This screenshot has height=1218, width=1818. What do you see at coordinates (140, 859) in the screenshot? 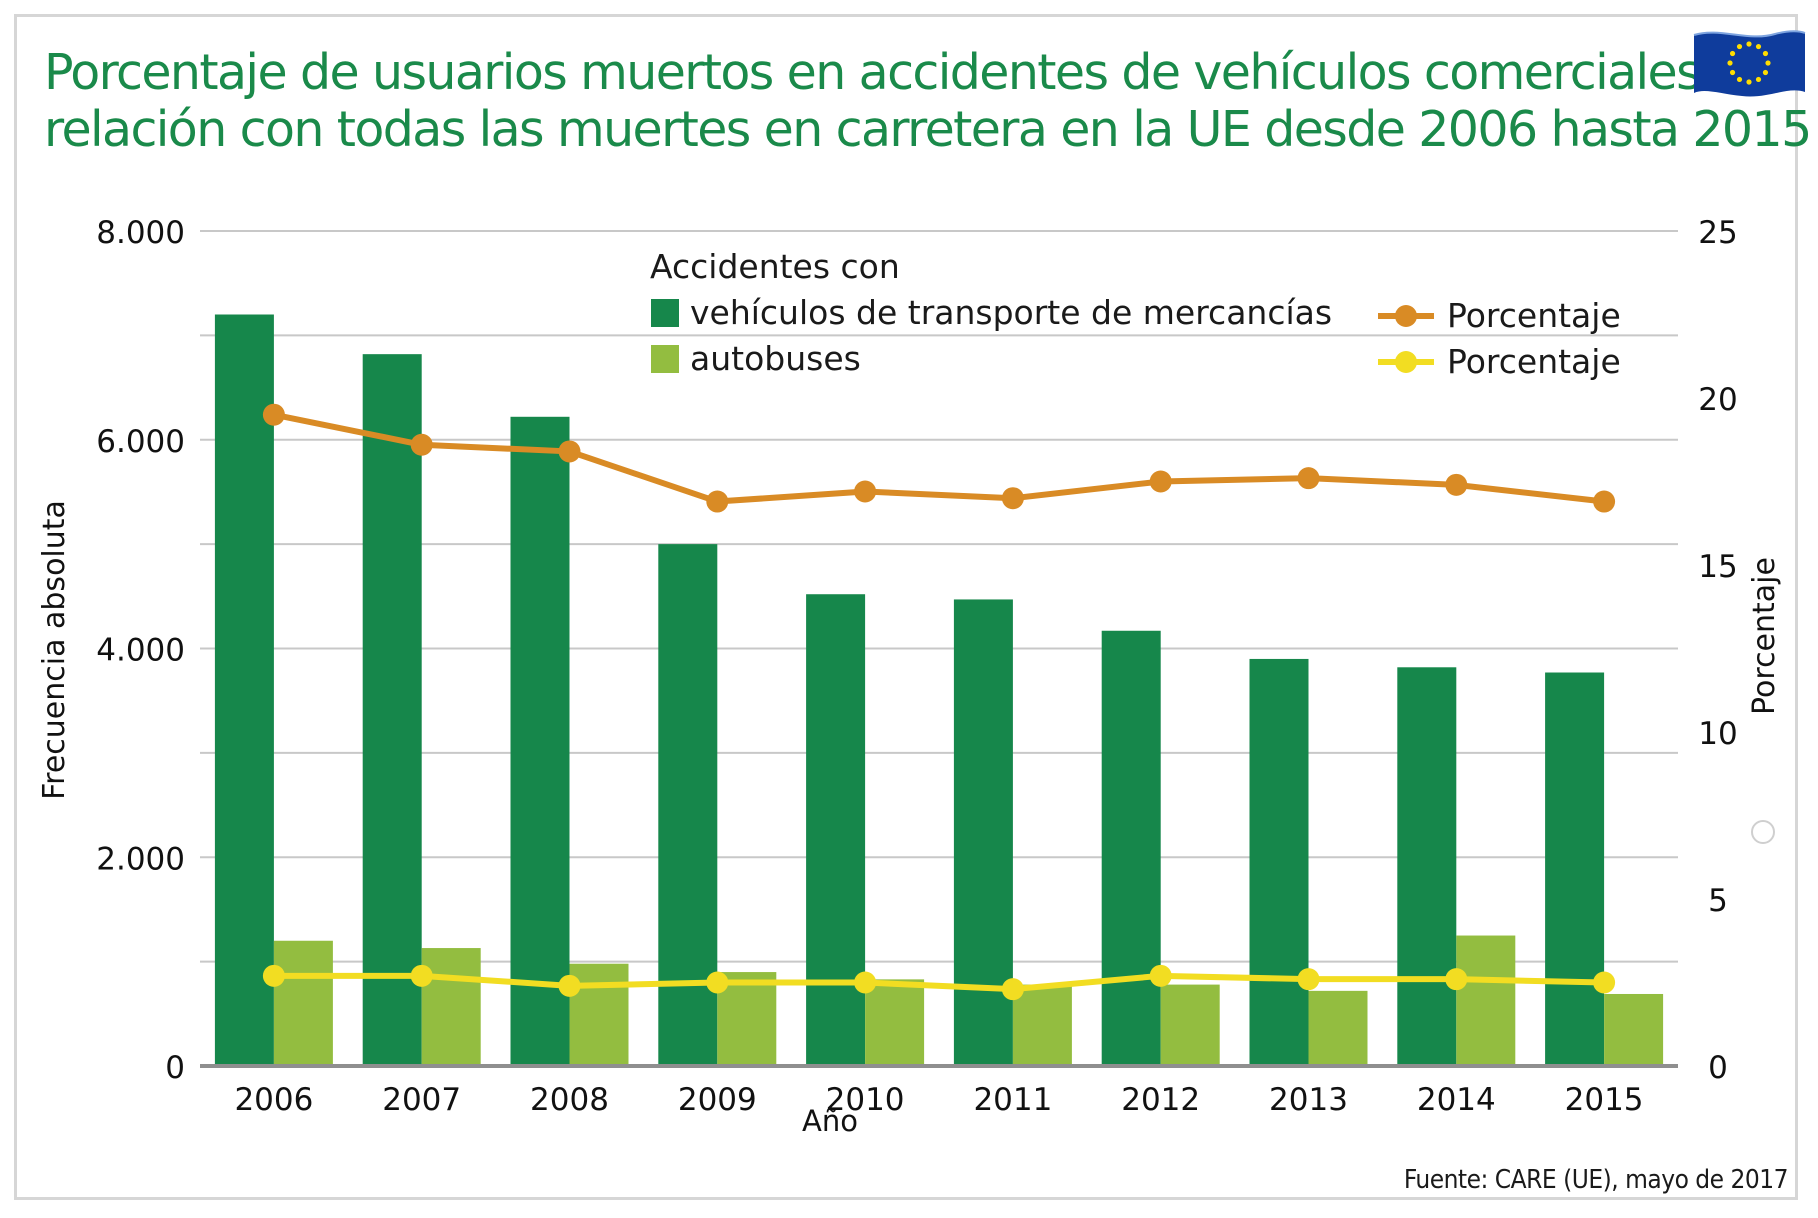
I see `y-tick-label: 2.000` at bounding box center [140, 859].